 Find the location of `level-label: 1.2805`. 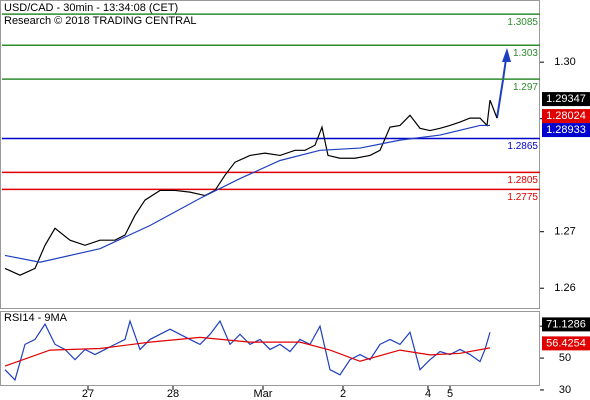

level-label: 1.2805 is located at coordinates (522, 180).